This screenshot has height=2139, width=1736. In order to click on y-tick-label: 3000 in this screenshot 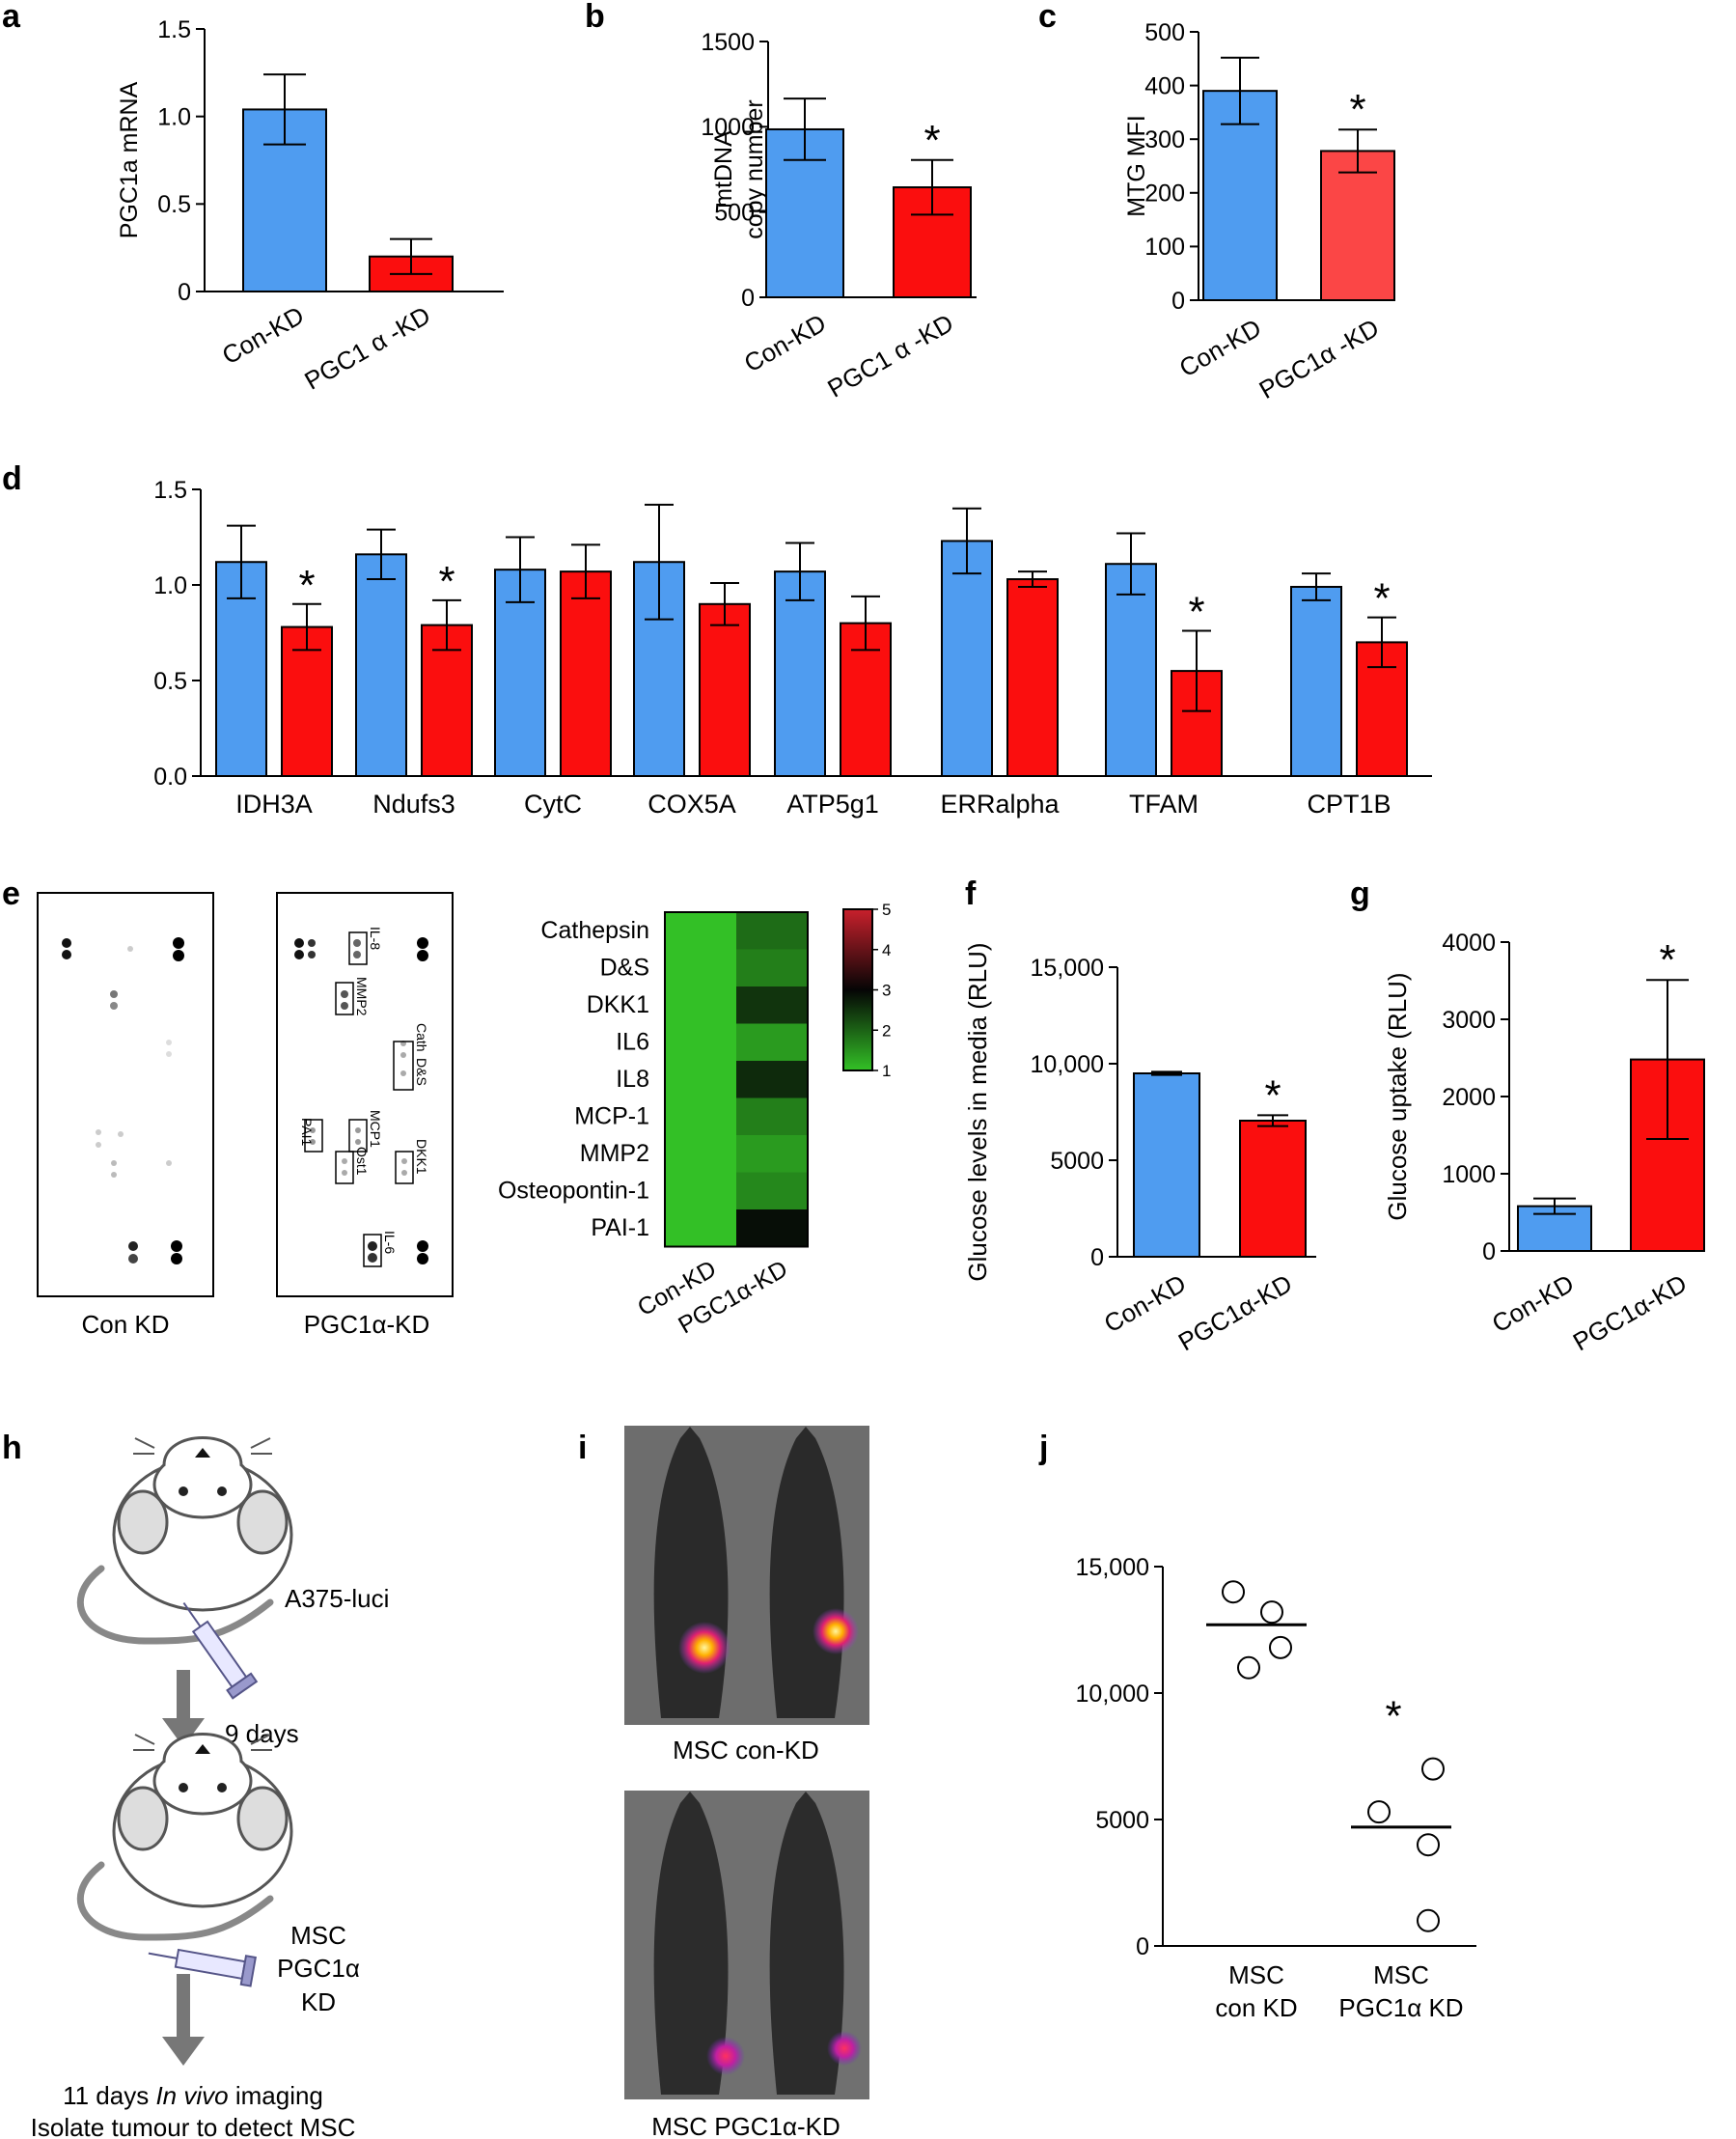, I will do `click(1469, 1020)`.